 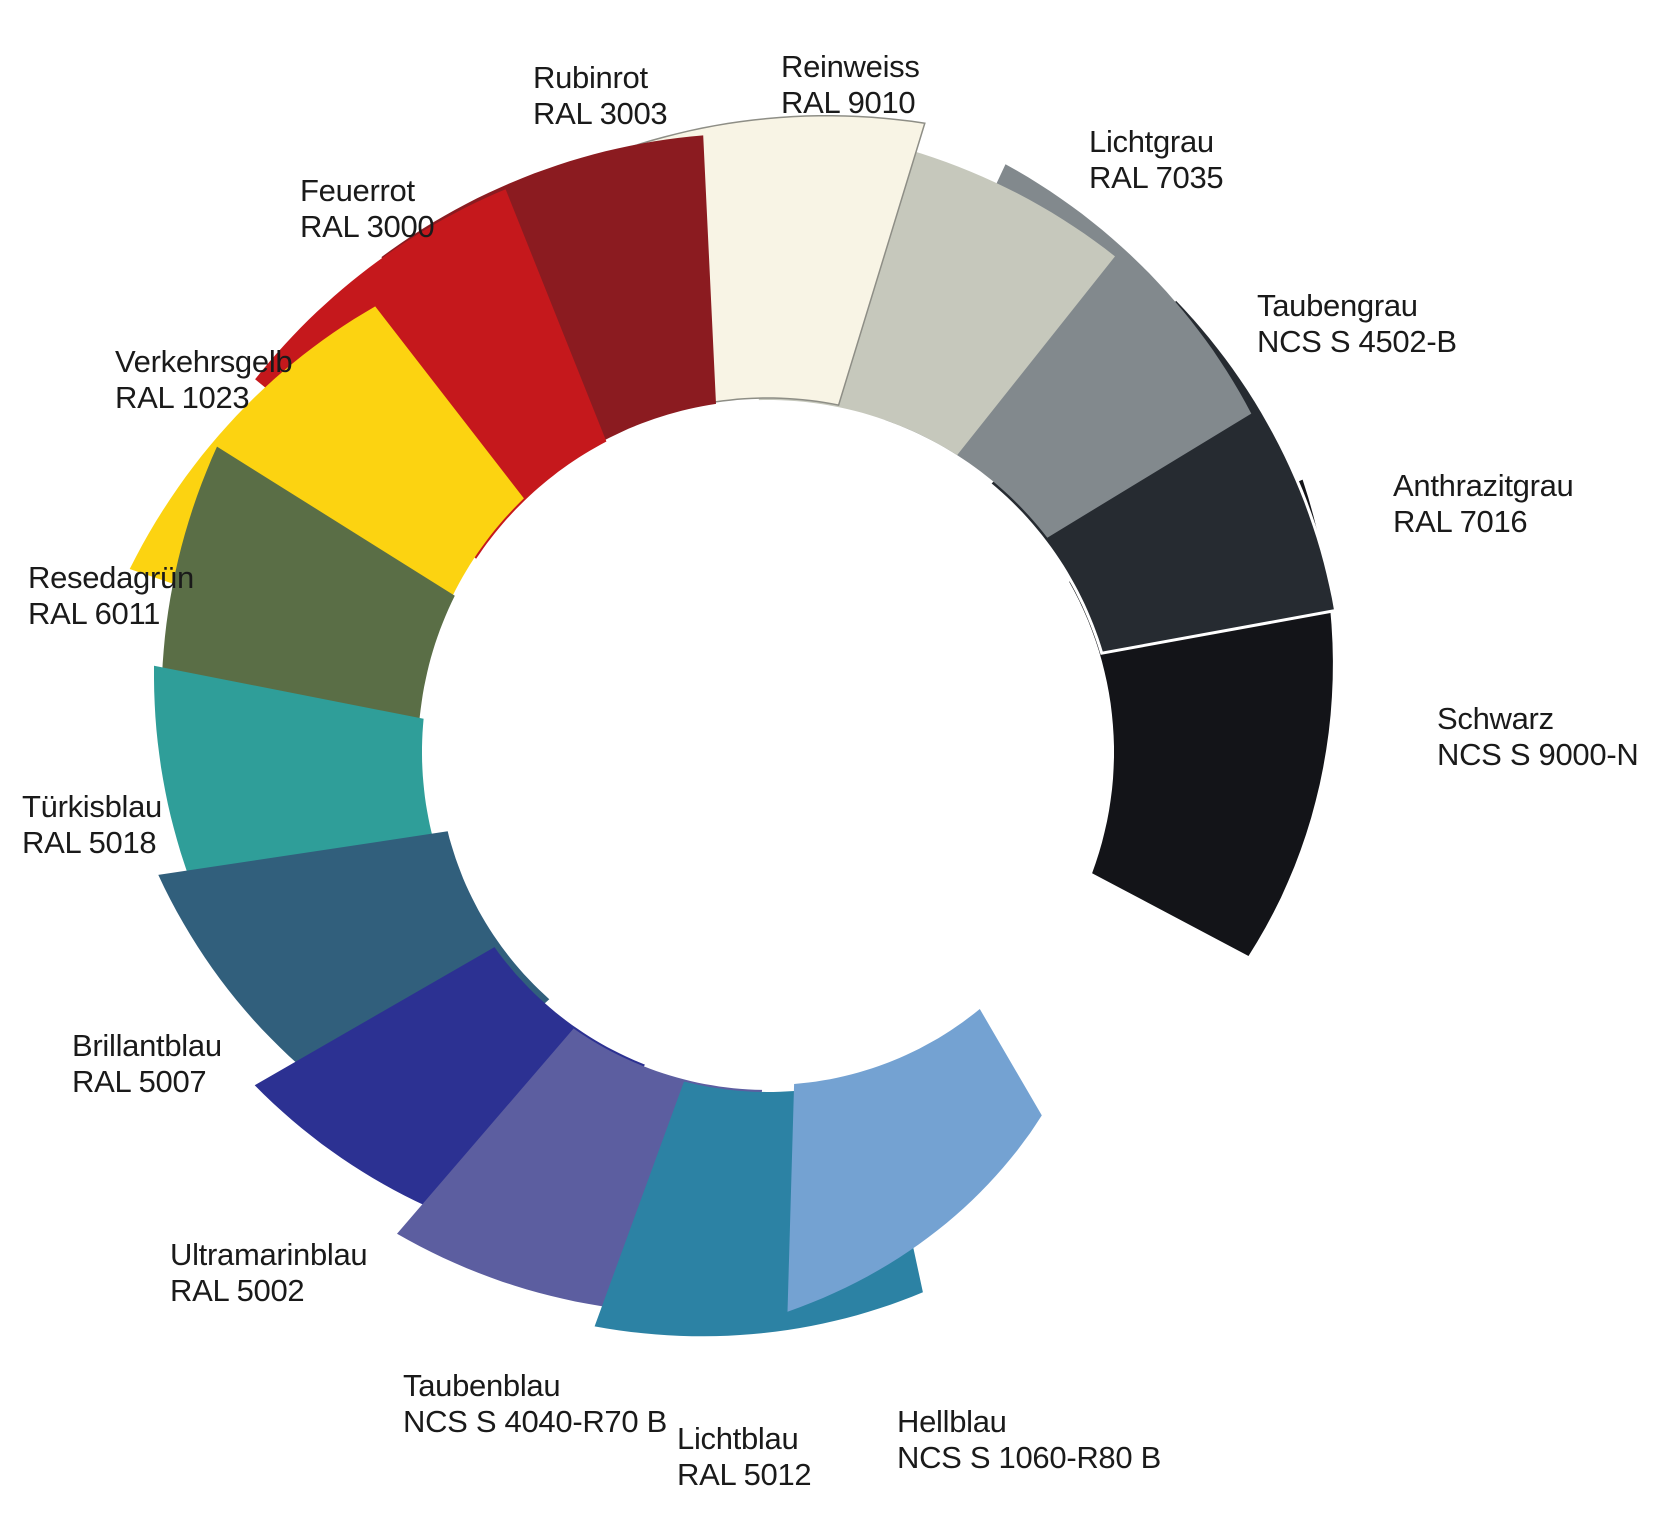 I want to click on label-reinweiss: Reinweiss RAL 9010, so click(x=850, y=84).